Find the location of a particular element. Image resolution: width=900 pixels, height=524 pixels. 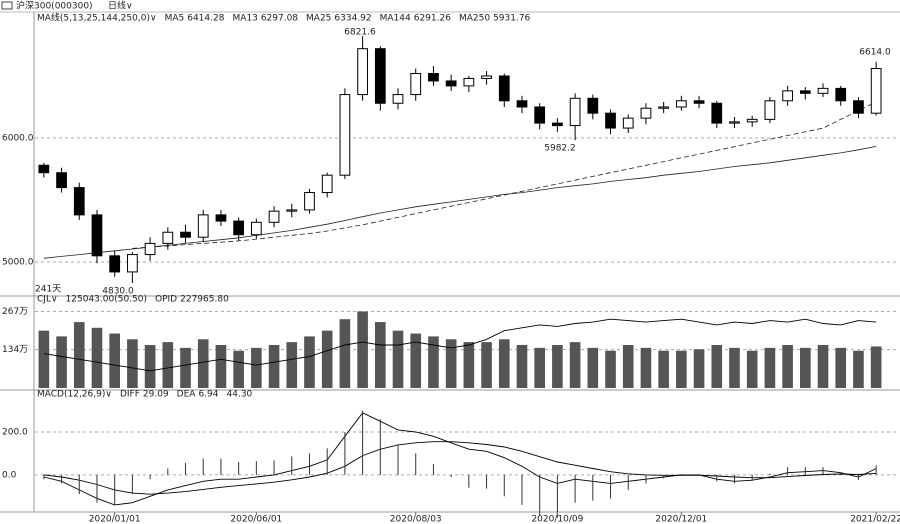

y-tick-label: 5000.0 is located at coordinates (18, 263).